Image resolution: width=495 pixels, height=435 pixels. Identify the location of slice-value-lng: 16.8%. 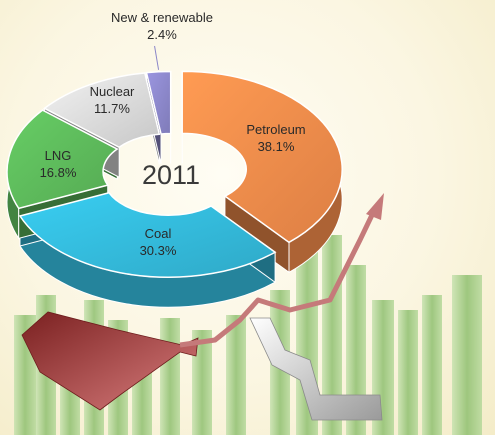
(58, 172).